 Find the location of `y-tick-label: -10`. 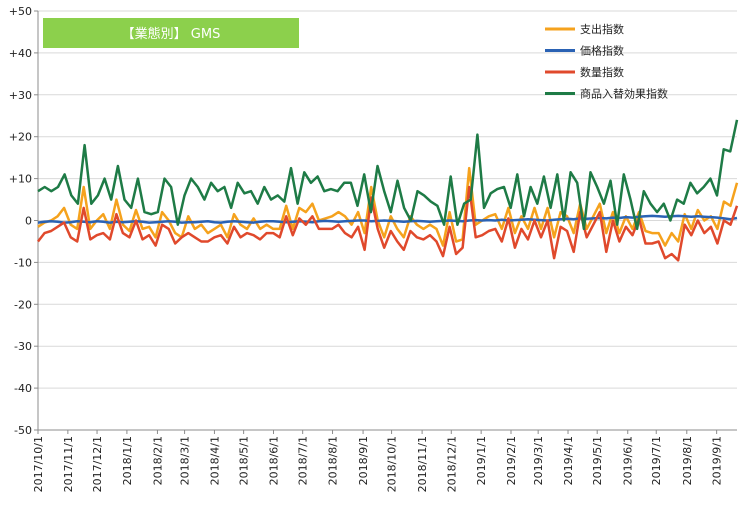

y-tick-label: -10 is located at coordinates (23, 262).